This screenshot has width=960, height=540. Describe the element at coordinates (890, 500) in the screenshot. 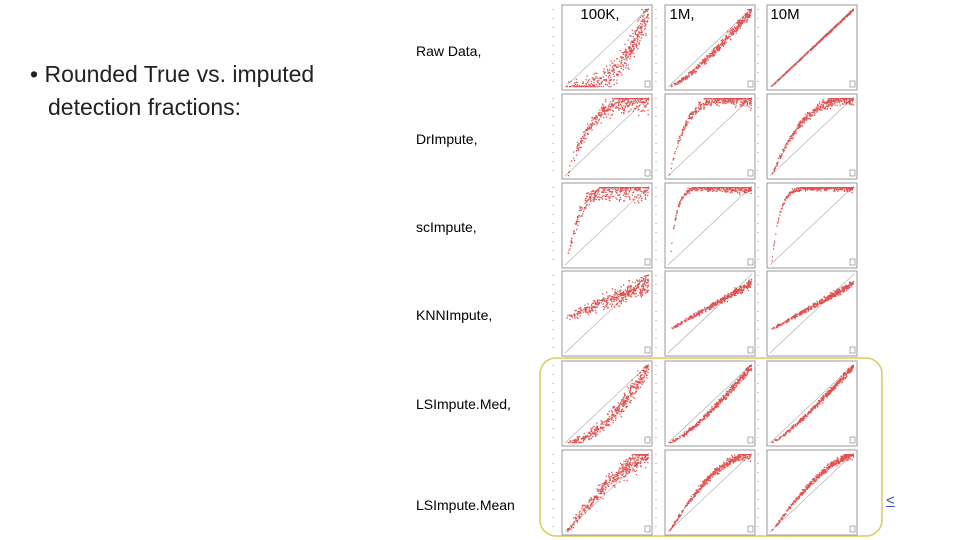

I see `nav-link: <` at that location.